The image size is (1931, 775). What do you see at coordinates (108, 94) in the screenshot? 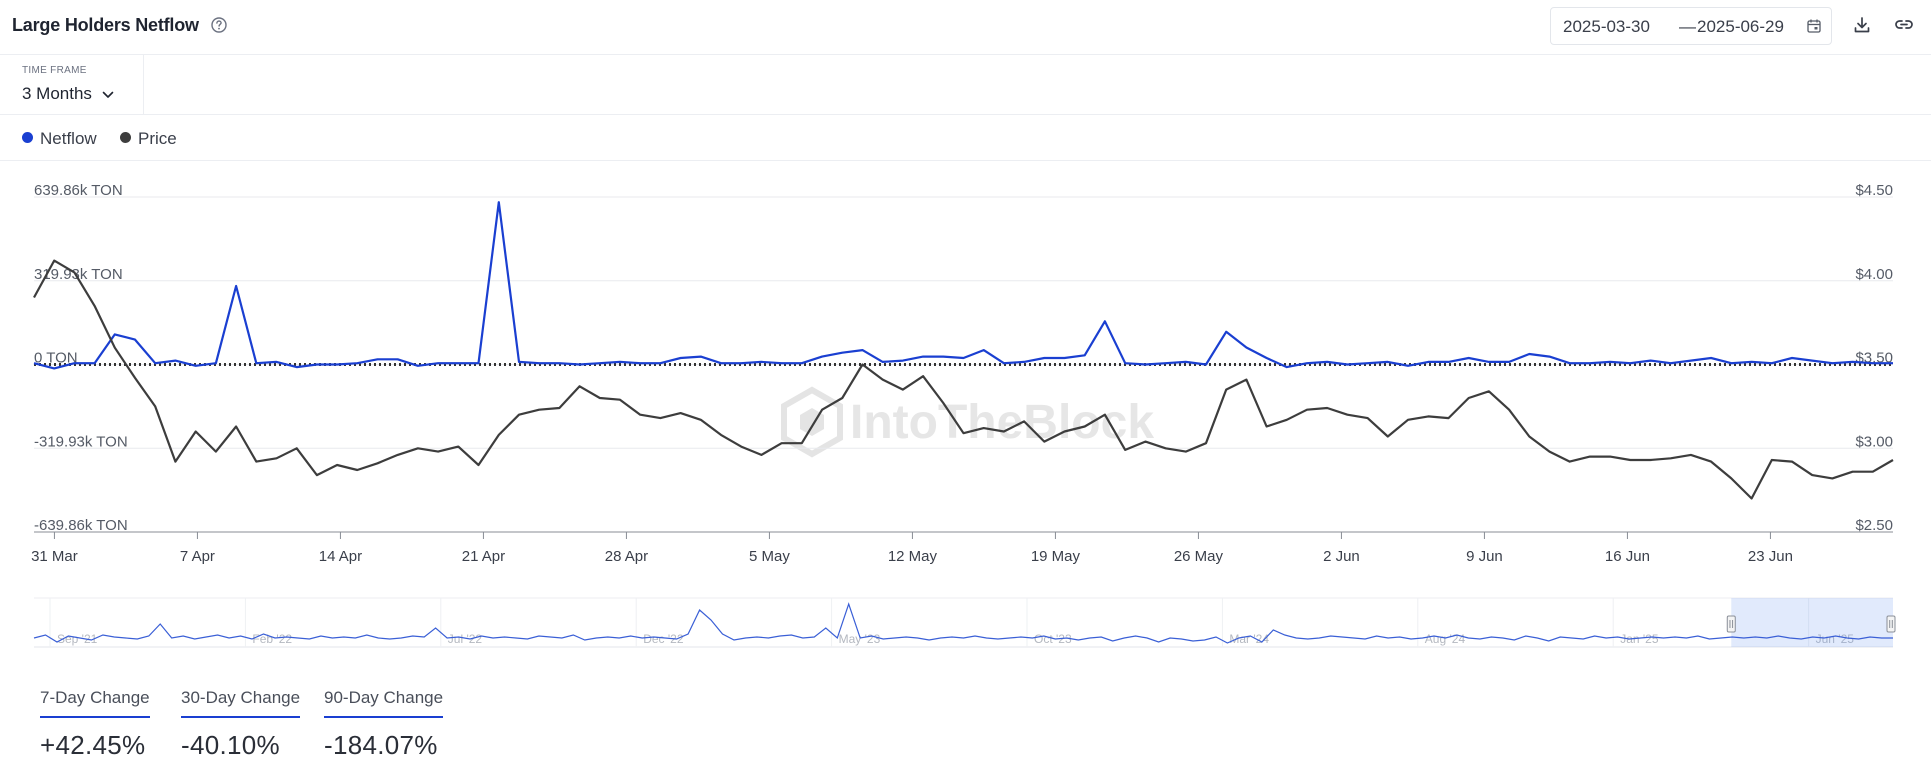
I see `chevron-down-icon` at bounding box center [108, 94].